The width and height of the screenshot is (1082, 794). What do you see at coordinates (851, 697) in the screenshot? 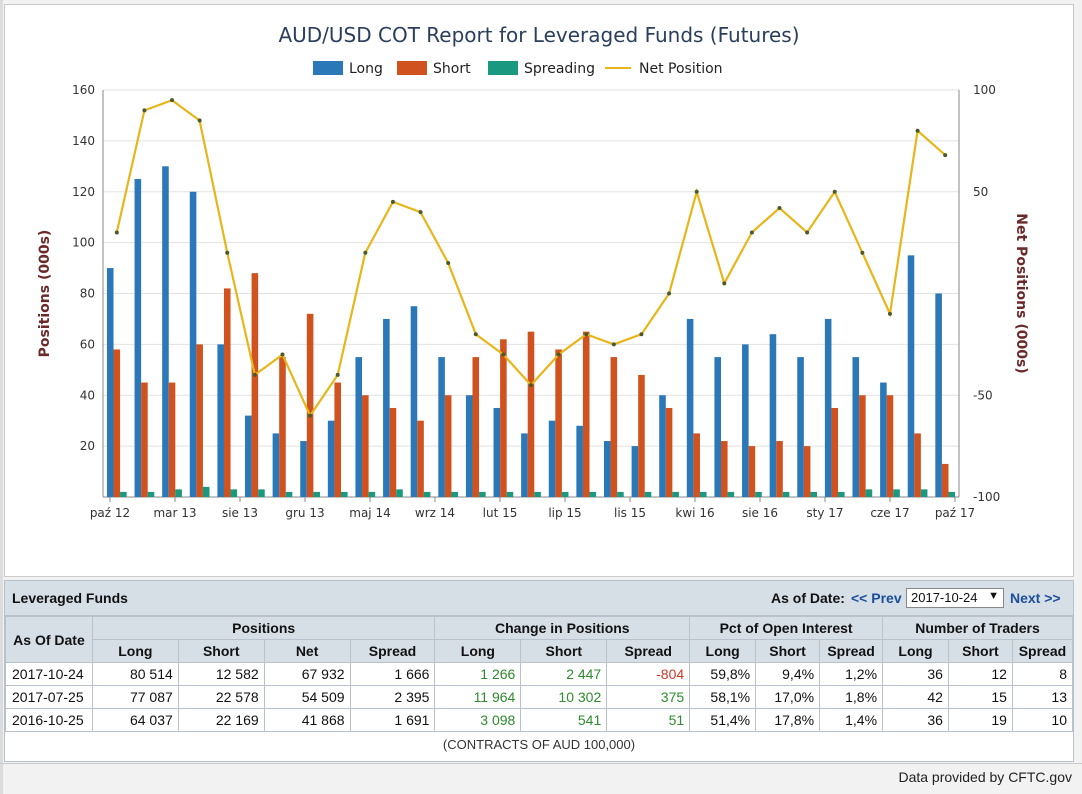
I see `cell-pct-spread: 1,8%` at bounding box center [851, 697].